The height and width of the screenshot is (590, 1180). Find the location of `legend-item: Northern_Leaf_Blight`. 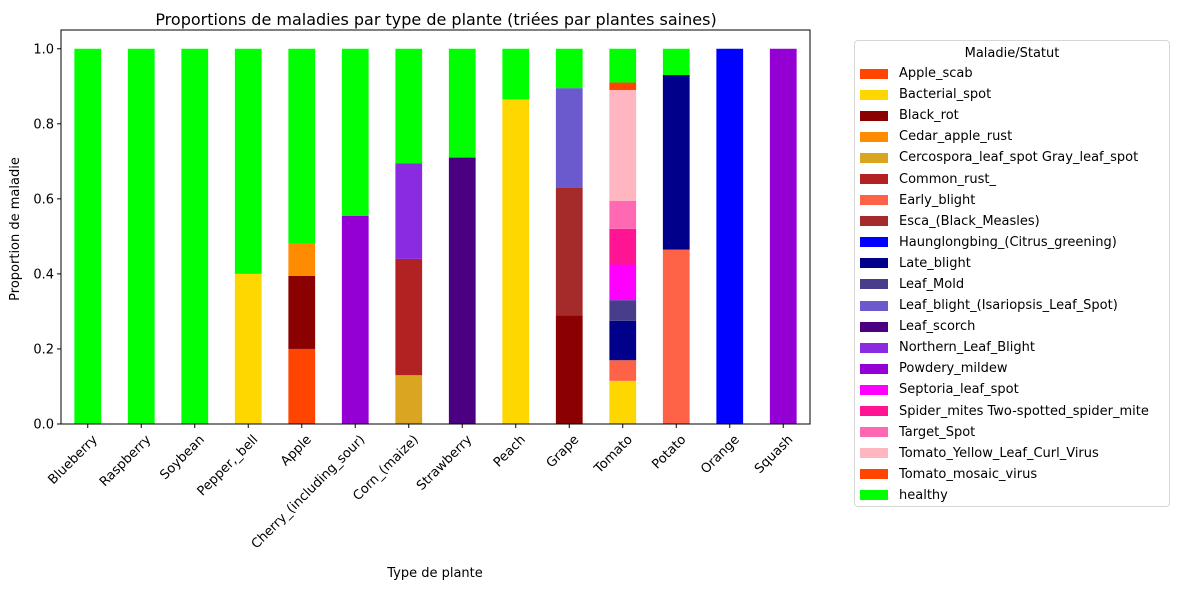

legend-item: Northern_Leaf_Blight is located at coordinates (1012, 347).